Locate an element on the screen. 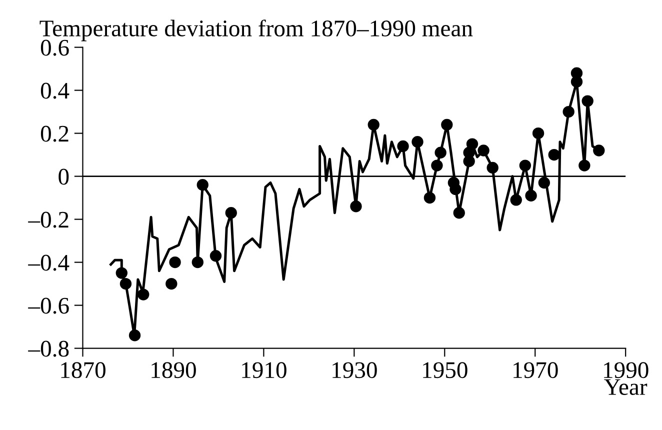 The image size is (662, 430). x-tick-label: 1870 is located at coordinates (83, 370).